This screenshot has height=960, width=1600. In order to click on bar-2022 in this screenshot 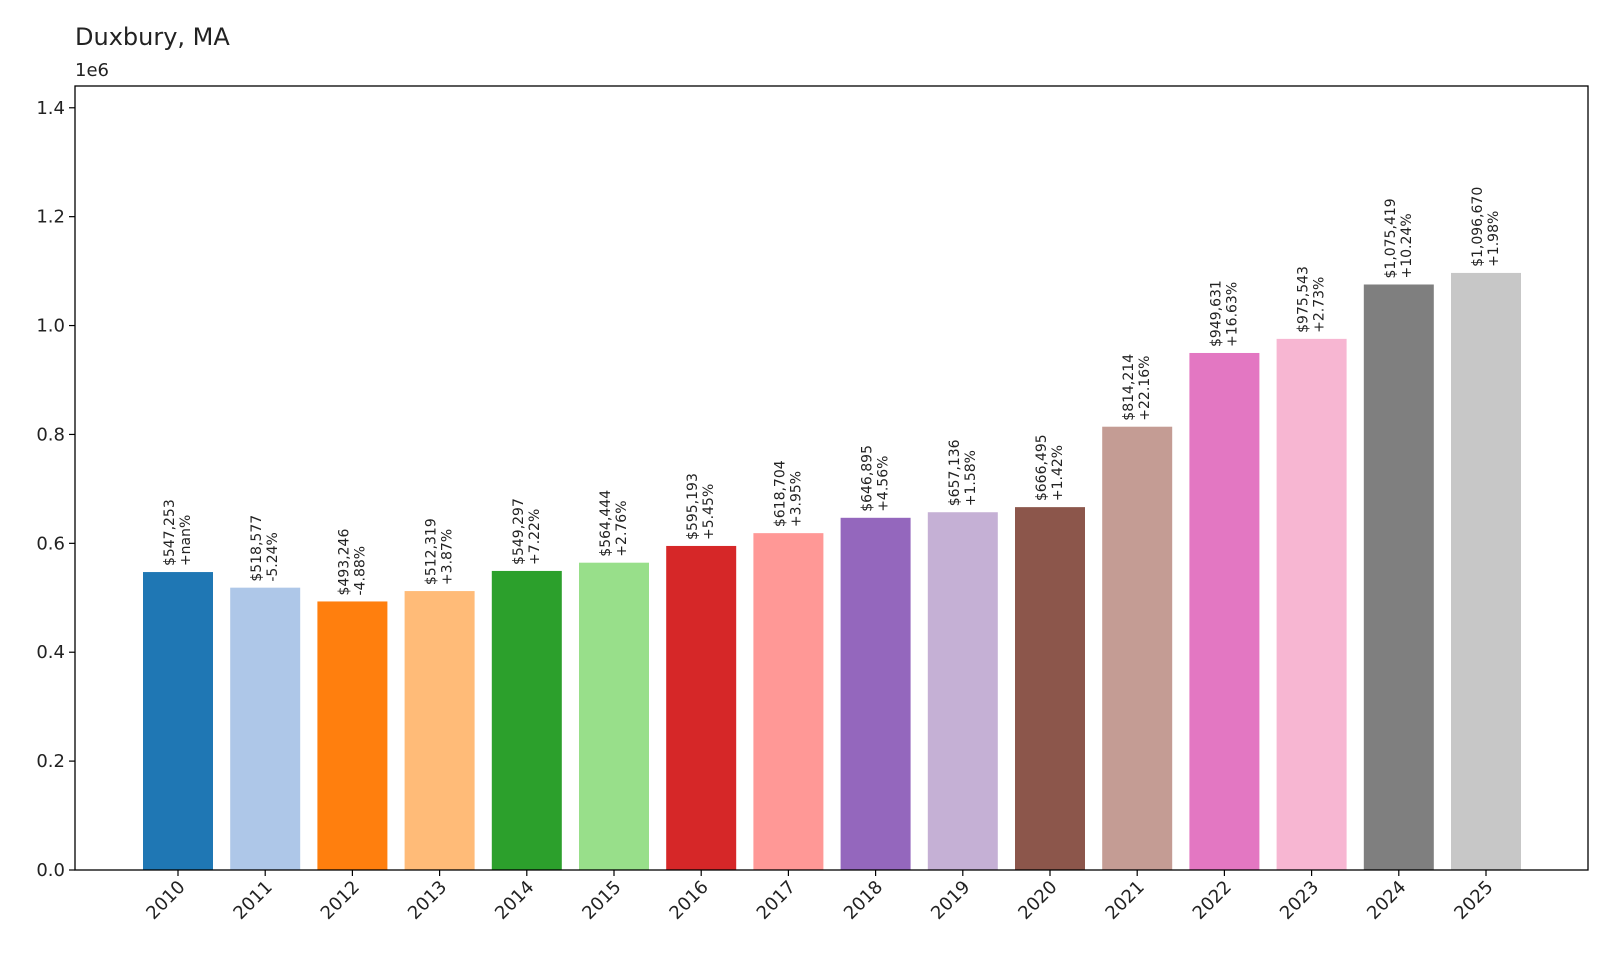, I will do `click(1224, 611)`.